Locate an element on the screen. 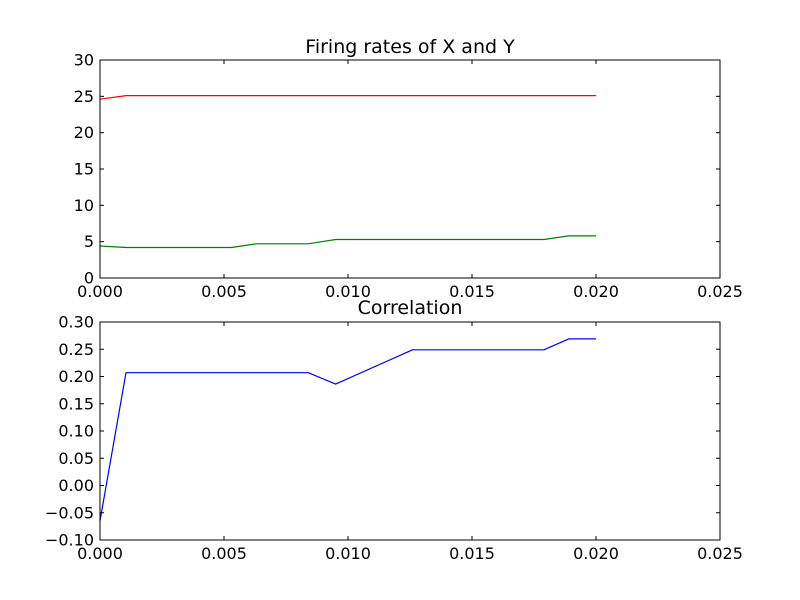 The height and width of the screenshot is (600, 800). correlation-x-tick-label: 0.015 is located at coordinates (472, 553).